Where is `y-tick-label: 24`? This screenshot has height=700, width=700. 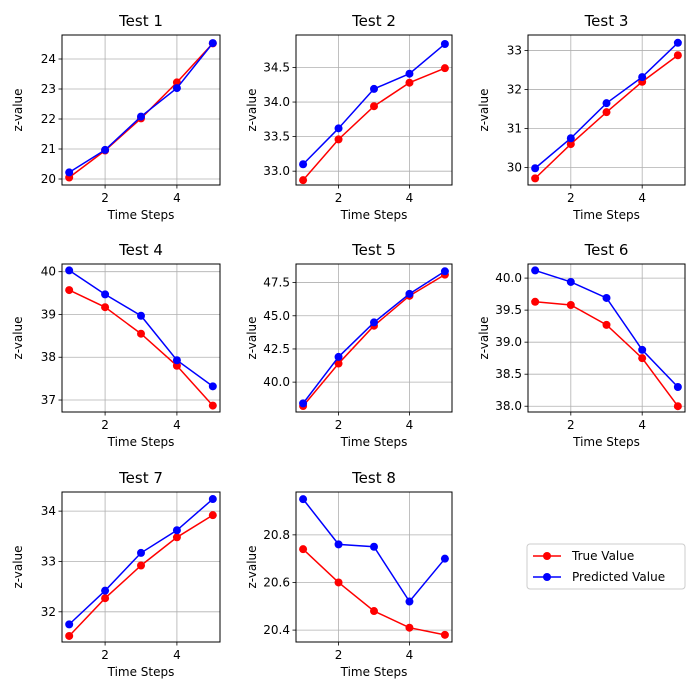 y-tick-label: 24 is located at coordinates (48, 59).